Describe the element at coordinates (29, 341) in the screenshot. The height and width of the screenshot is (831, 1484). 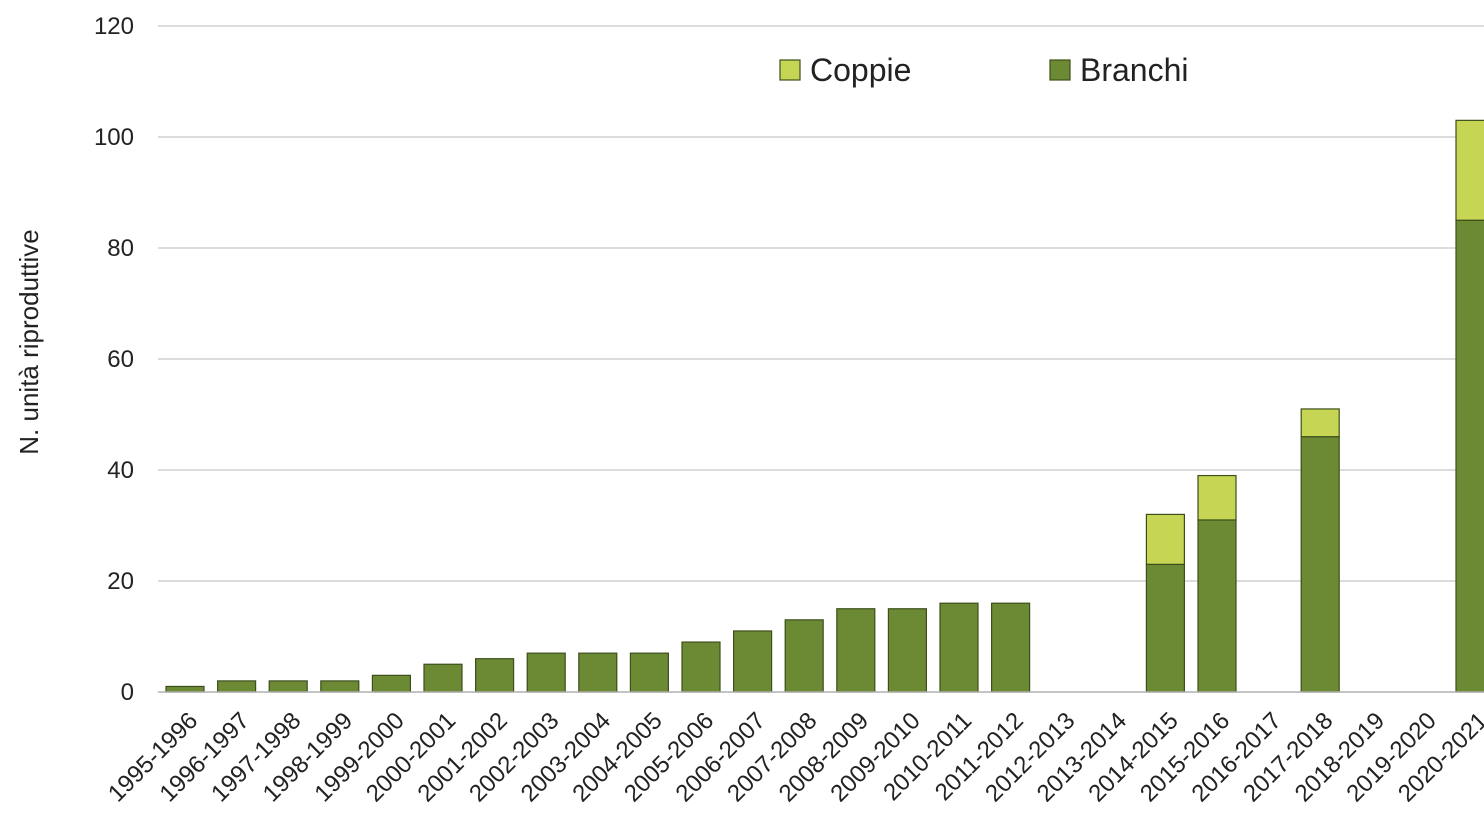
I see `y-axis-title: N. unità riproduttive` at that location.